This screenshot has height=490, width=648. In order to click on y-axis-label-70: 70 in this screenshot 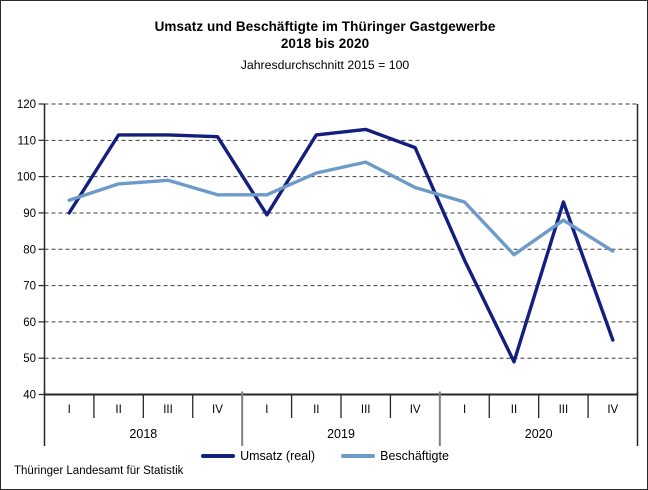, I will do `click(29, 287)`.